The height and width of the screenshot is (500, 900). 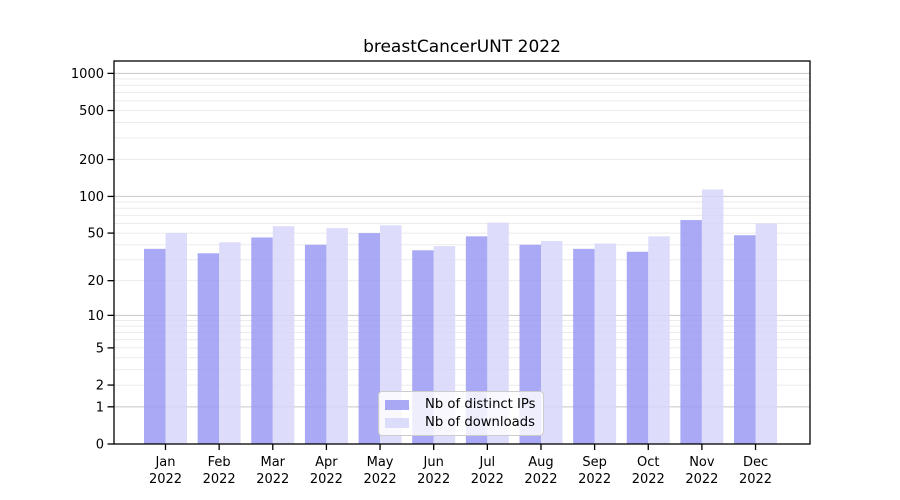 I want to click on bar-distinct-ips-nov, so click(x=691, y=332).